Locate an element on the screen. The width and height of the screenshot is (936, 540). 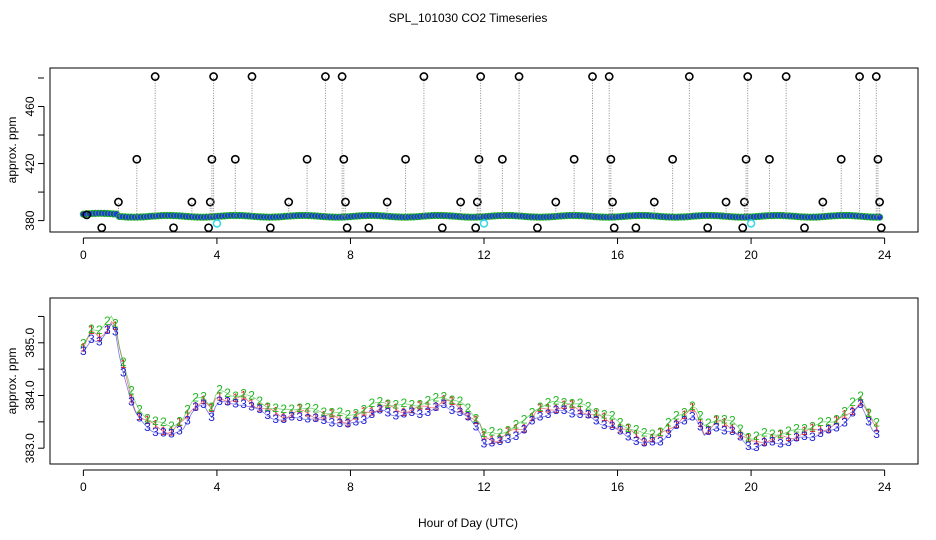
bottom-x-tick-label: 12 is located at coordinates (484, 487).